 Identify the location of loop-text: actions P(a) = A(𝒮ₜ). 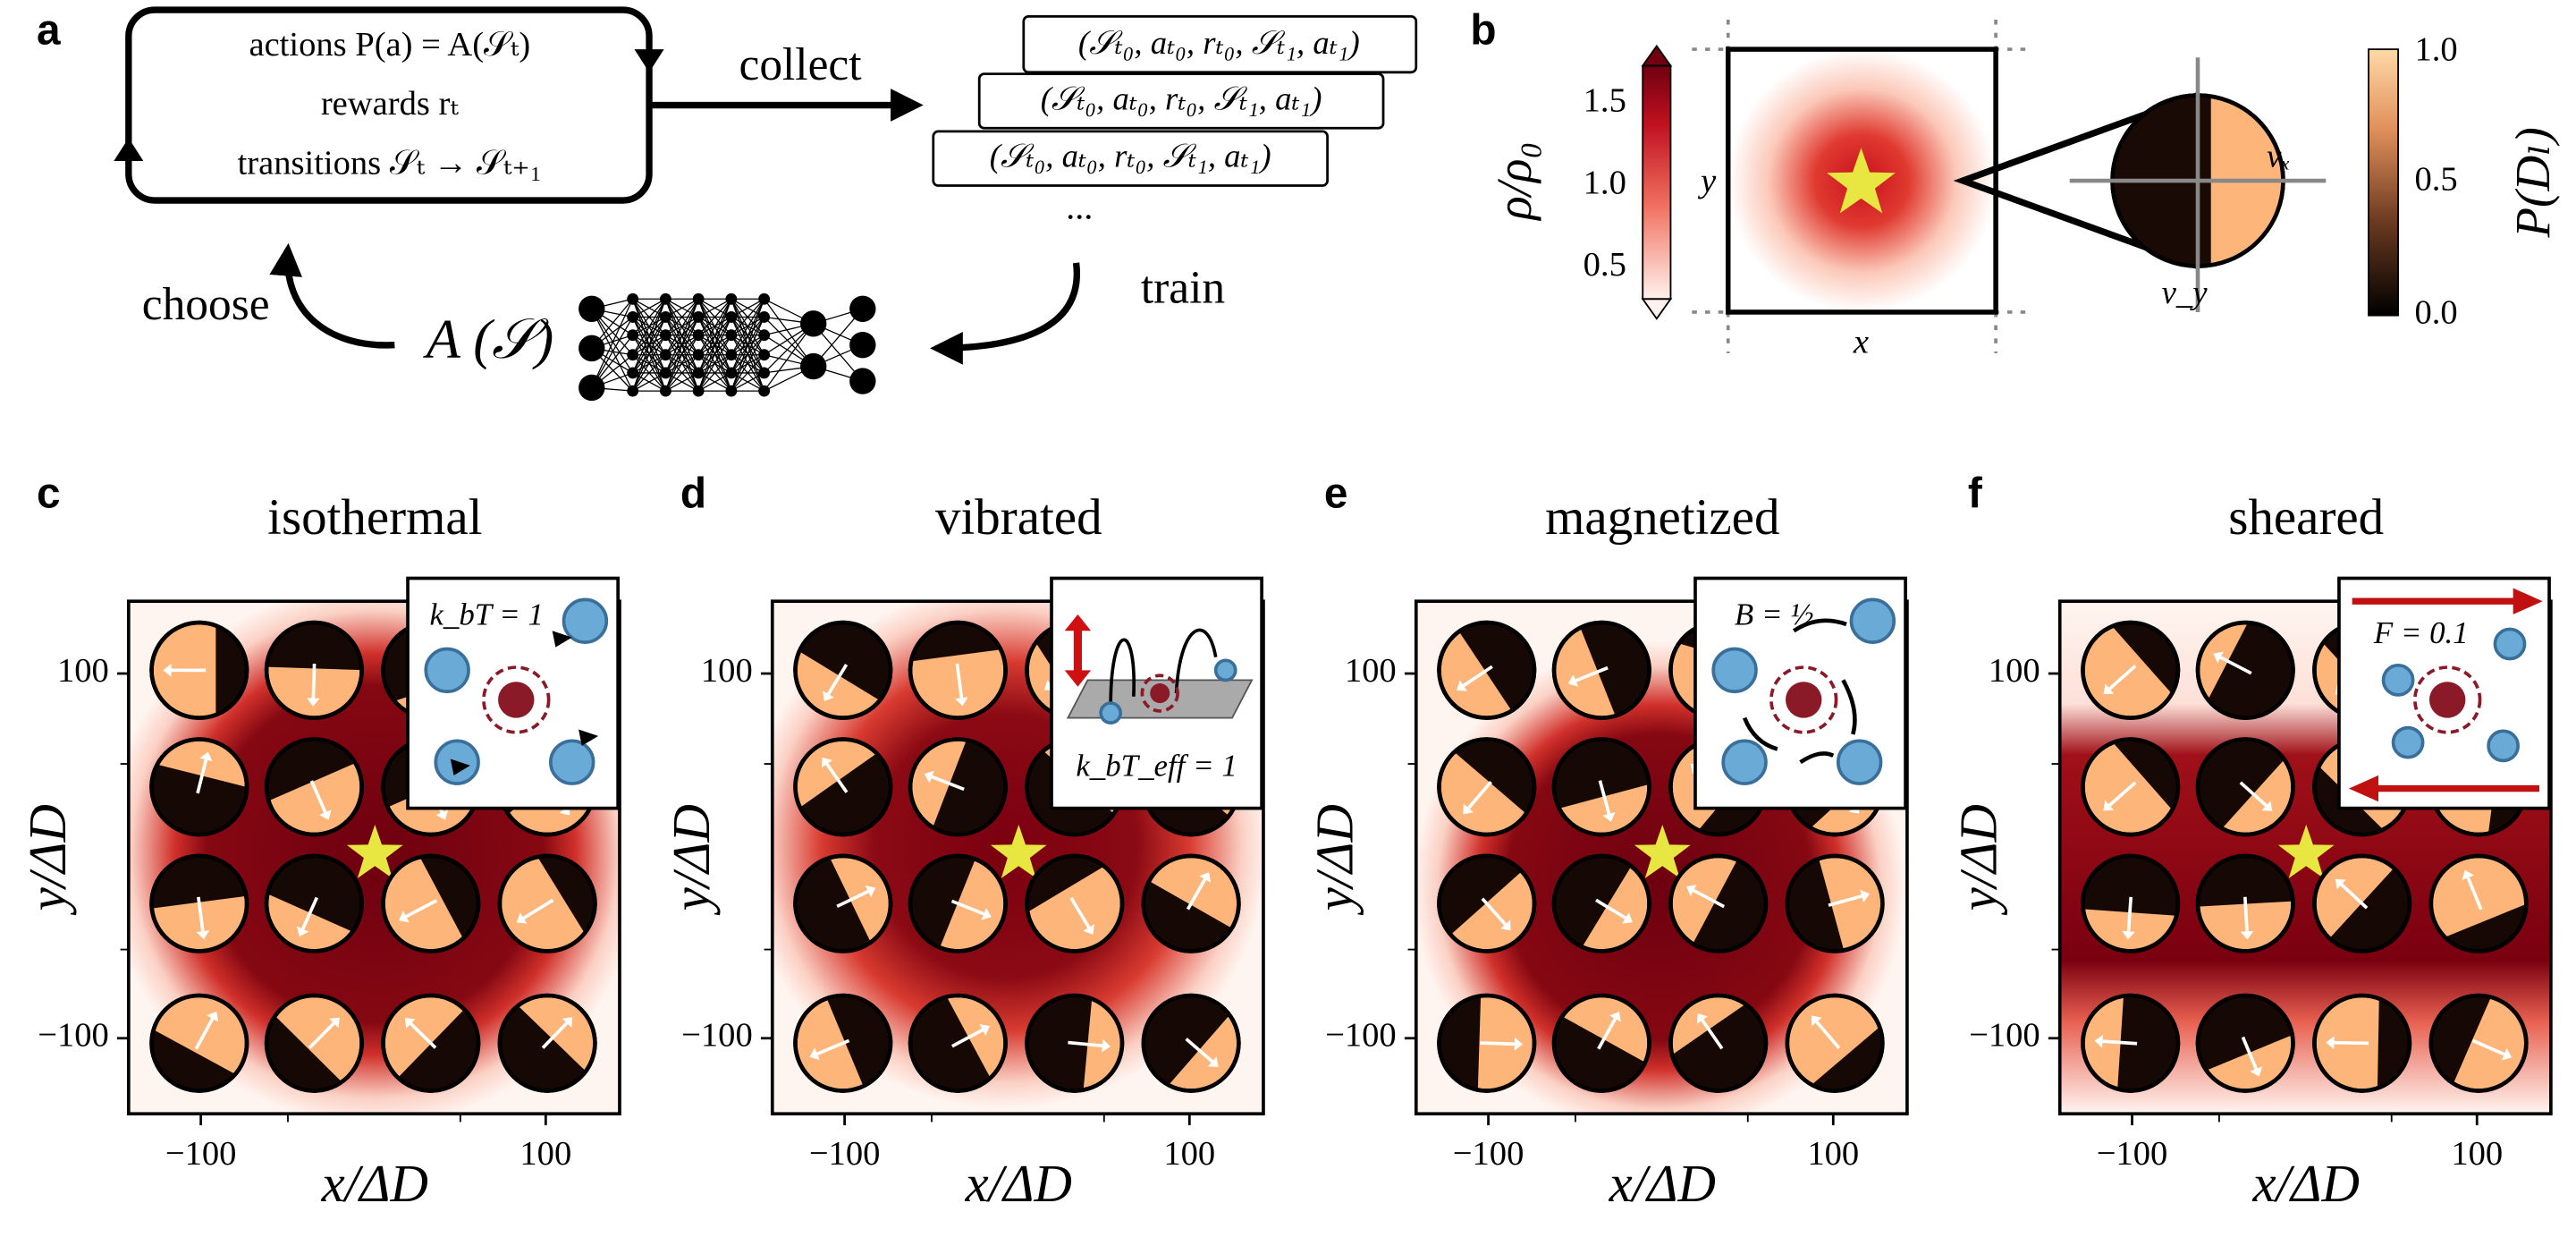
(389, 45).